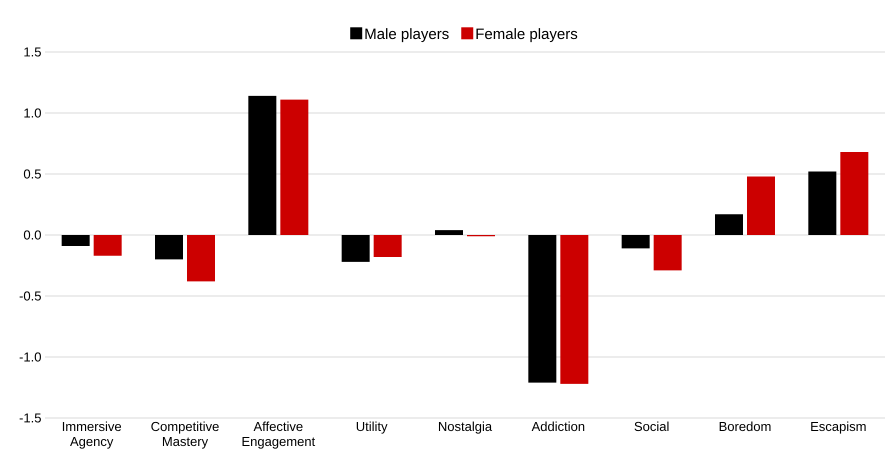 The height and width of the screenshot is (461, 888). I want to click on y-tick-label: 1.5, so click(32, 52).